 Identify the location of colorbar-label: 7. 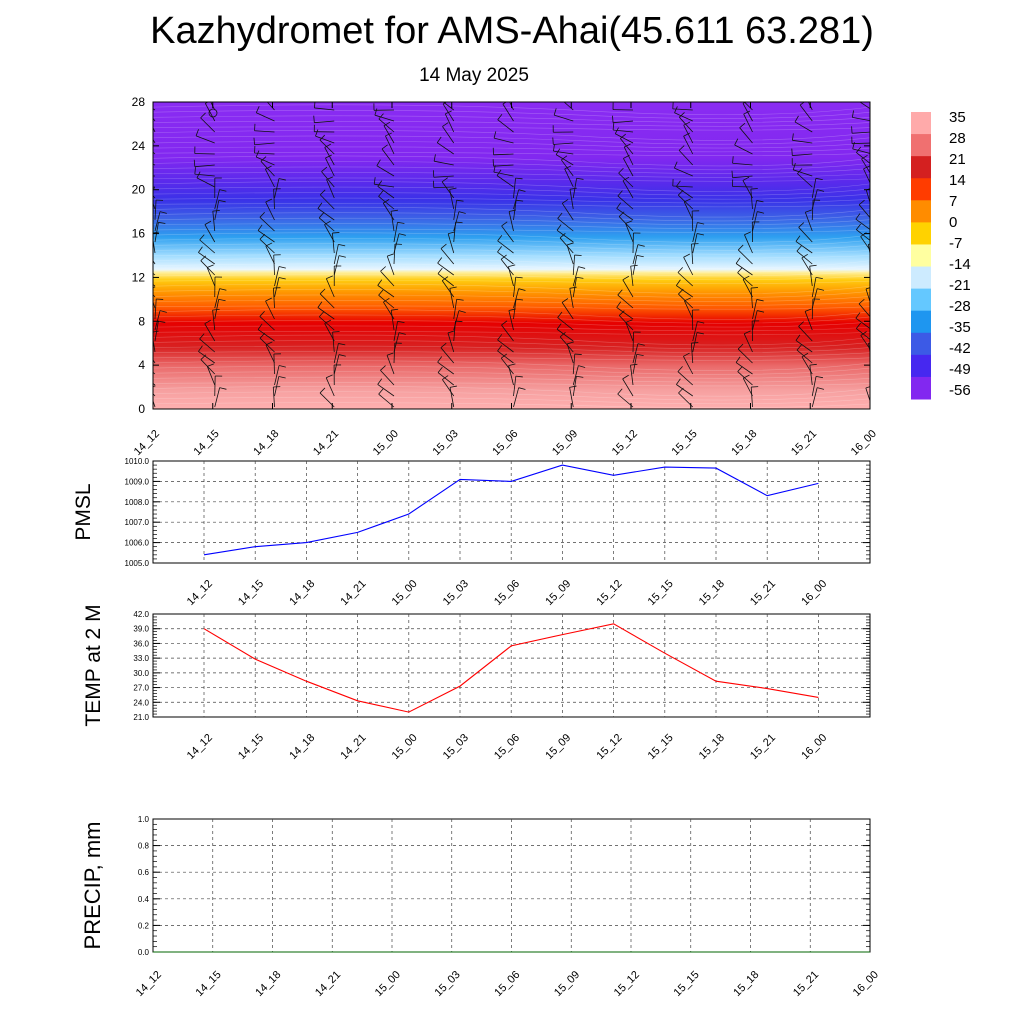
(953, 201).